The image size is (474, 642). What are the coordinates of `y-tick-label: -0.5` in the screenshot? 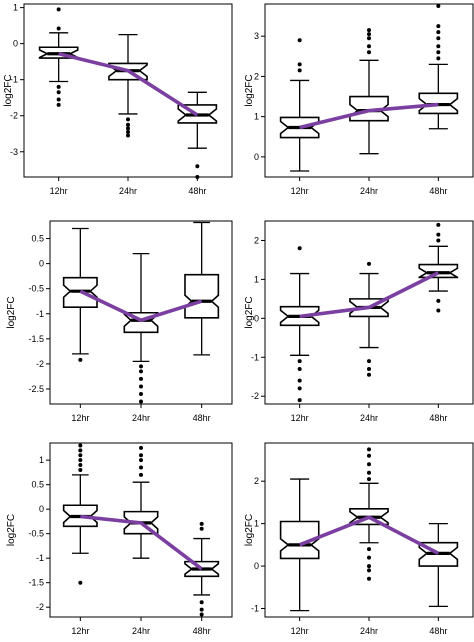 It's located at (36, 534).